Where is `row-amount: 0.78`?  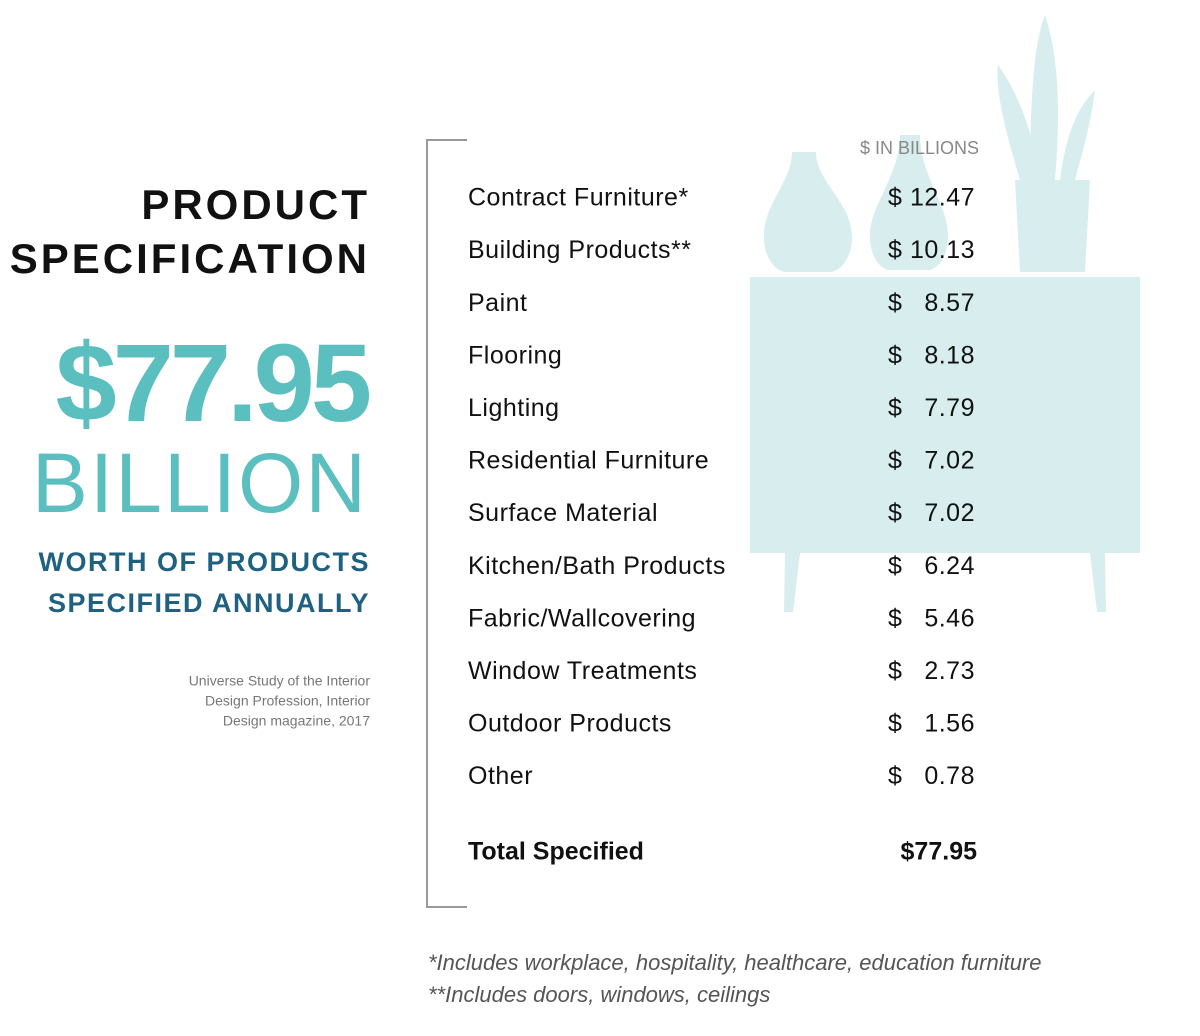
row-amount: 0.78 is located at coordinates (949, 776).